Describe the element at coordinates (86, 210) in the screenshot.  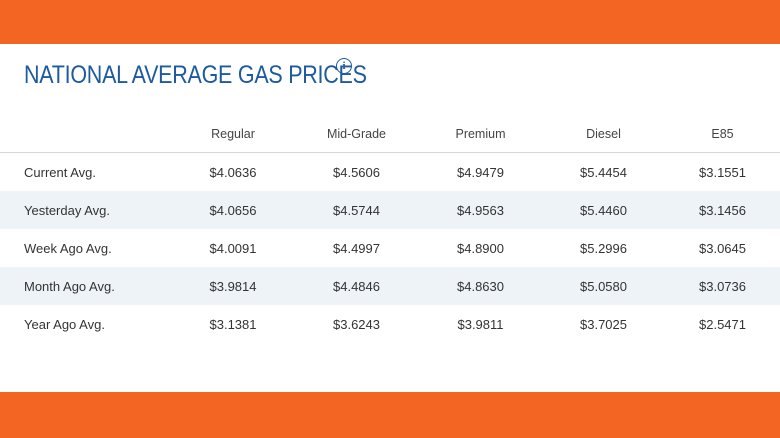
I see `row-label: Yesterday Avg.` at that location.